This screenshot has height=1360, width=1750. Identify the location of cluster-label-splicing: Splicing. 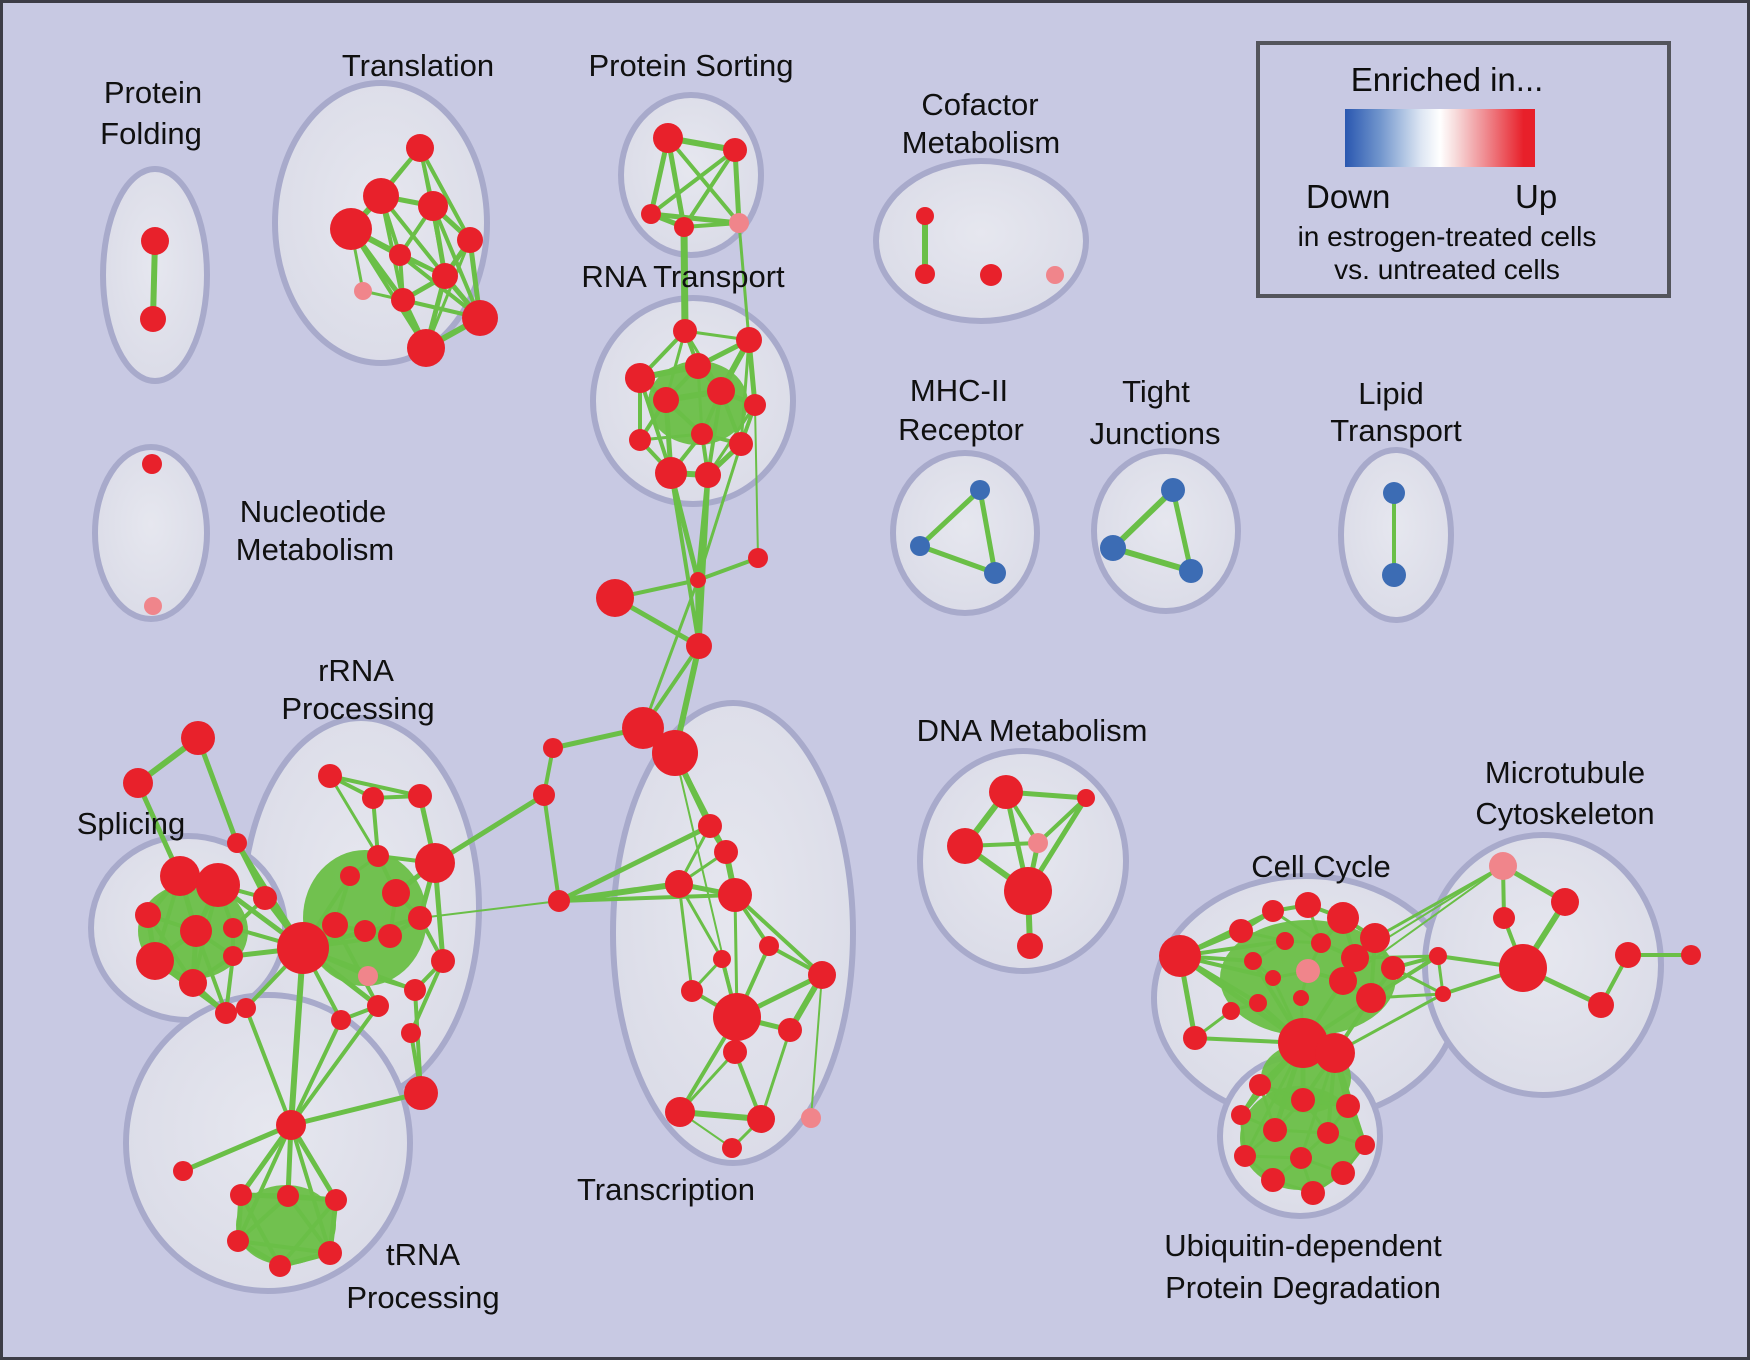
(131, 823).